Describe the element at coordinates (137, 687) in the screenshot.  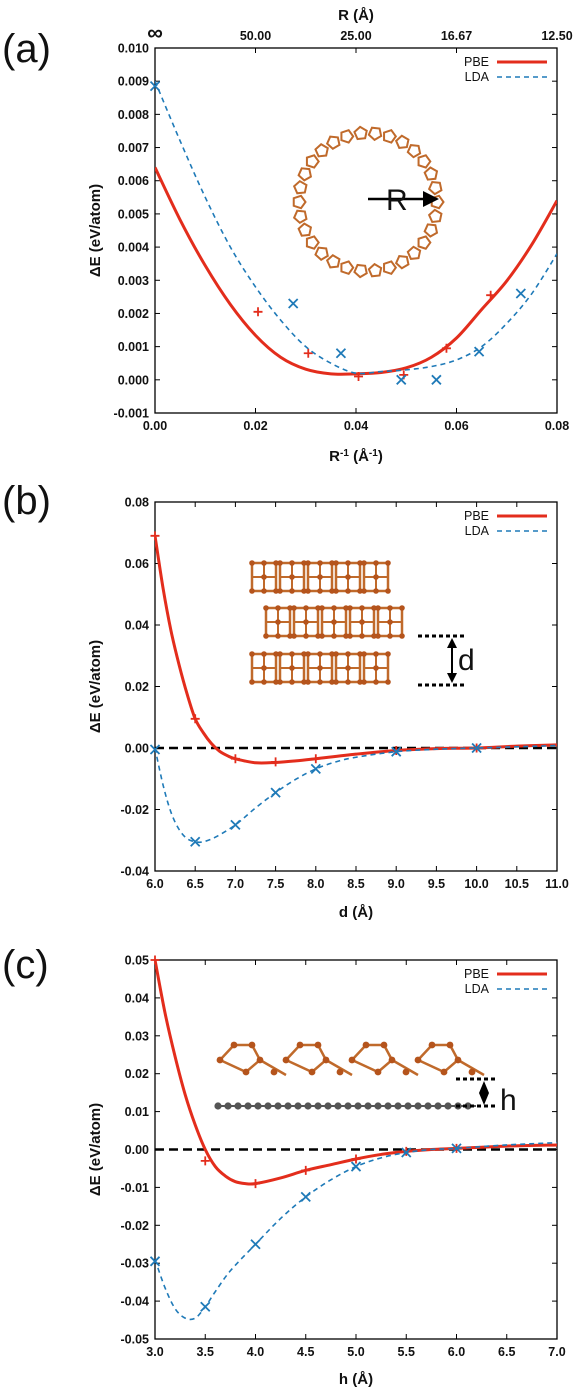
I see `y-tick-label: 0.02` at that location.